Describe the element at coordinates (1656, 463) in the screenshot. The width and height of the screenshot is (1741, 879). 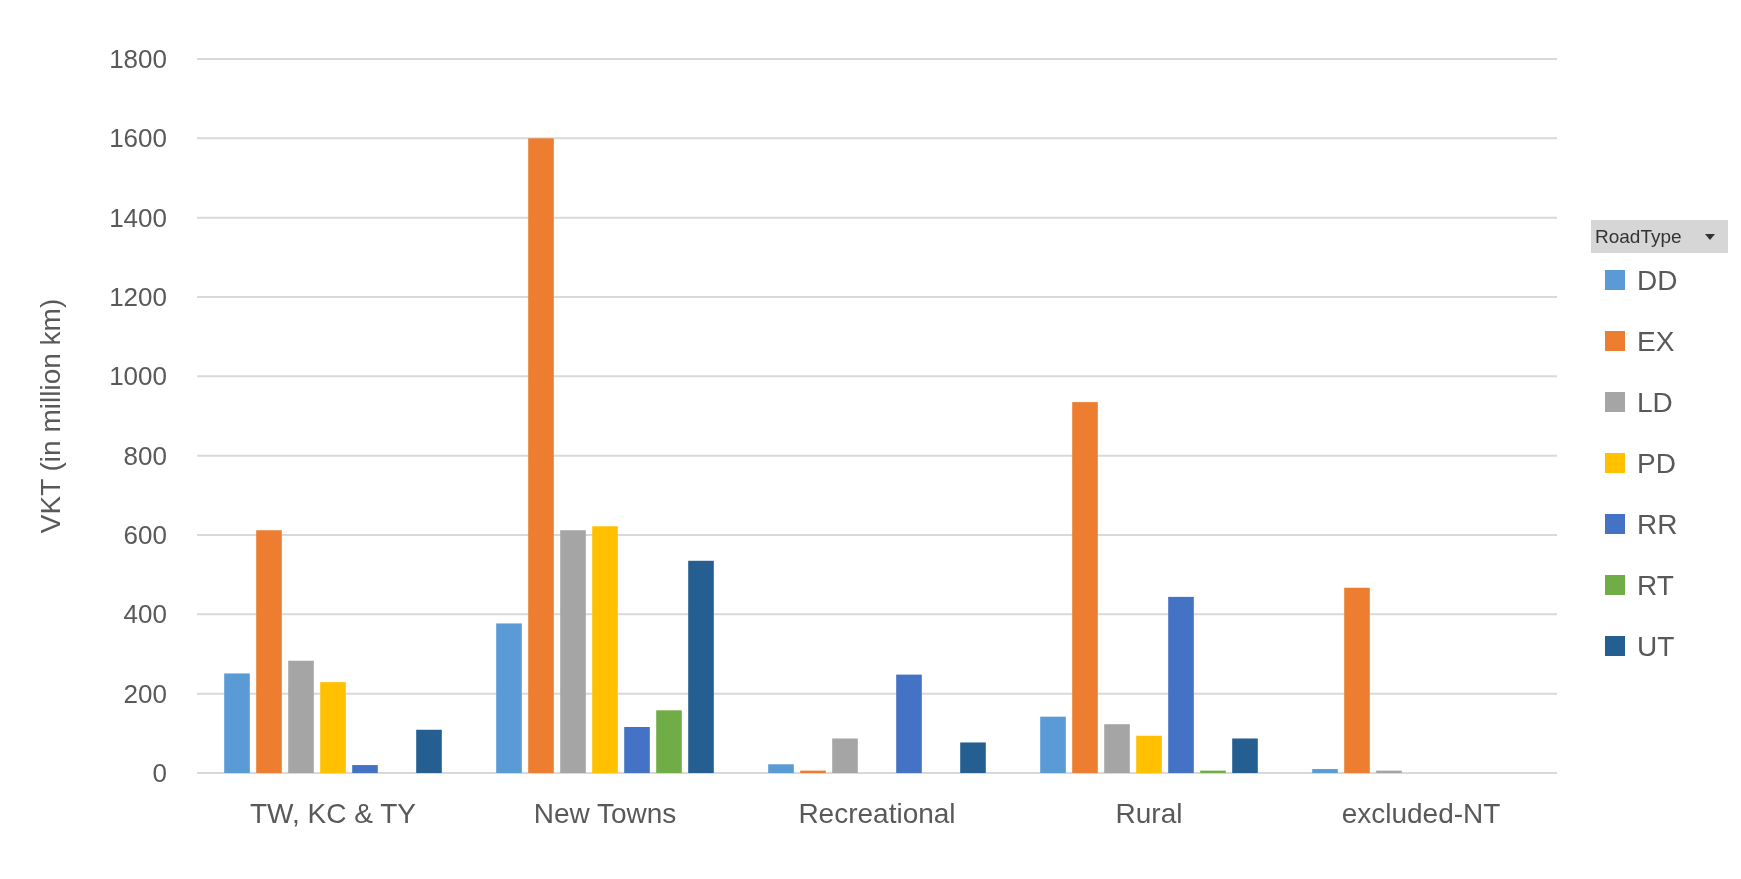
I see `legend-label: PD` at that location.